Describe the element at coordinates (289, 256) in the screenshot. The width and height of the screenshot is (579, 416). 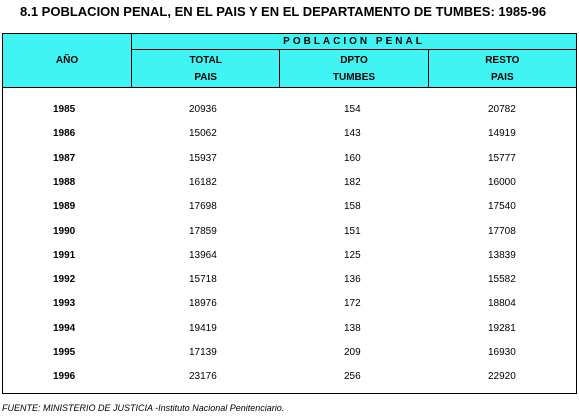
I see `table-row: 1991 13964 125 13839` at that location.